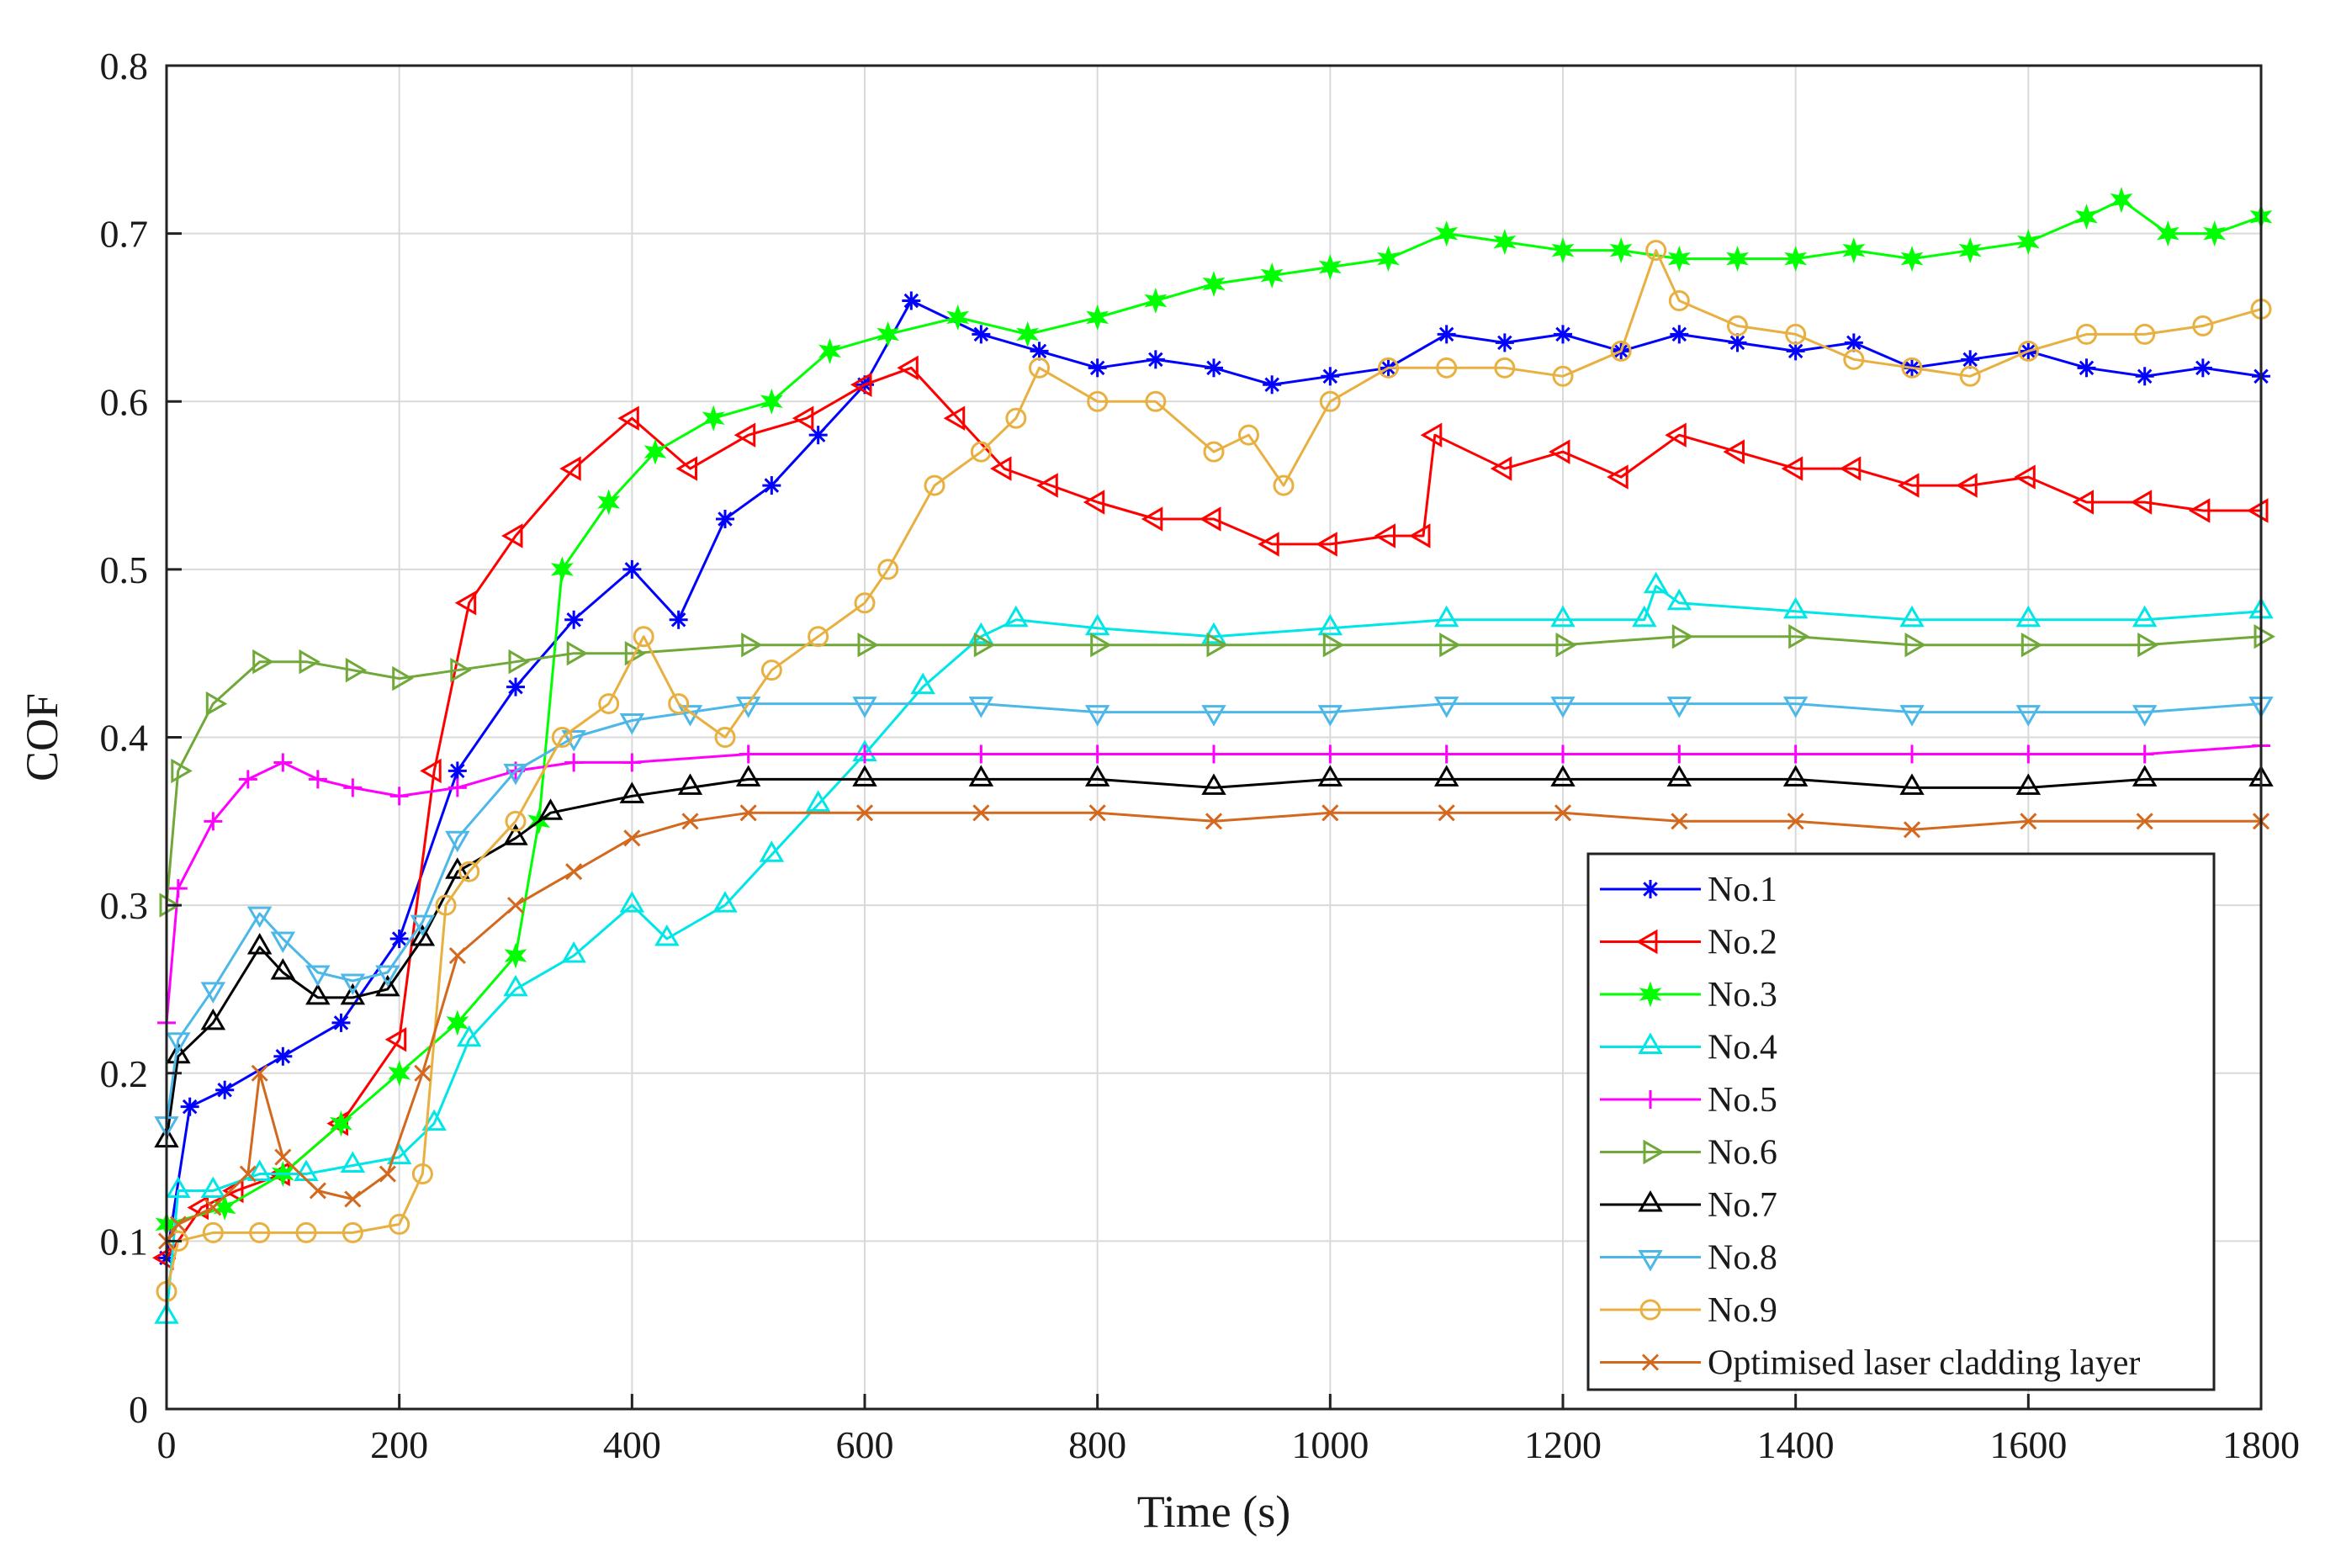 The height and width of the screenshot is (1568, 2325). Describe the element at coordinates (124, 569) in the screenshot. I see `y-tick-label: 0.5` at that location.